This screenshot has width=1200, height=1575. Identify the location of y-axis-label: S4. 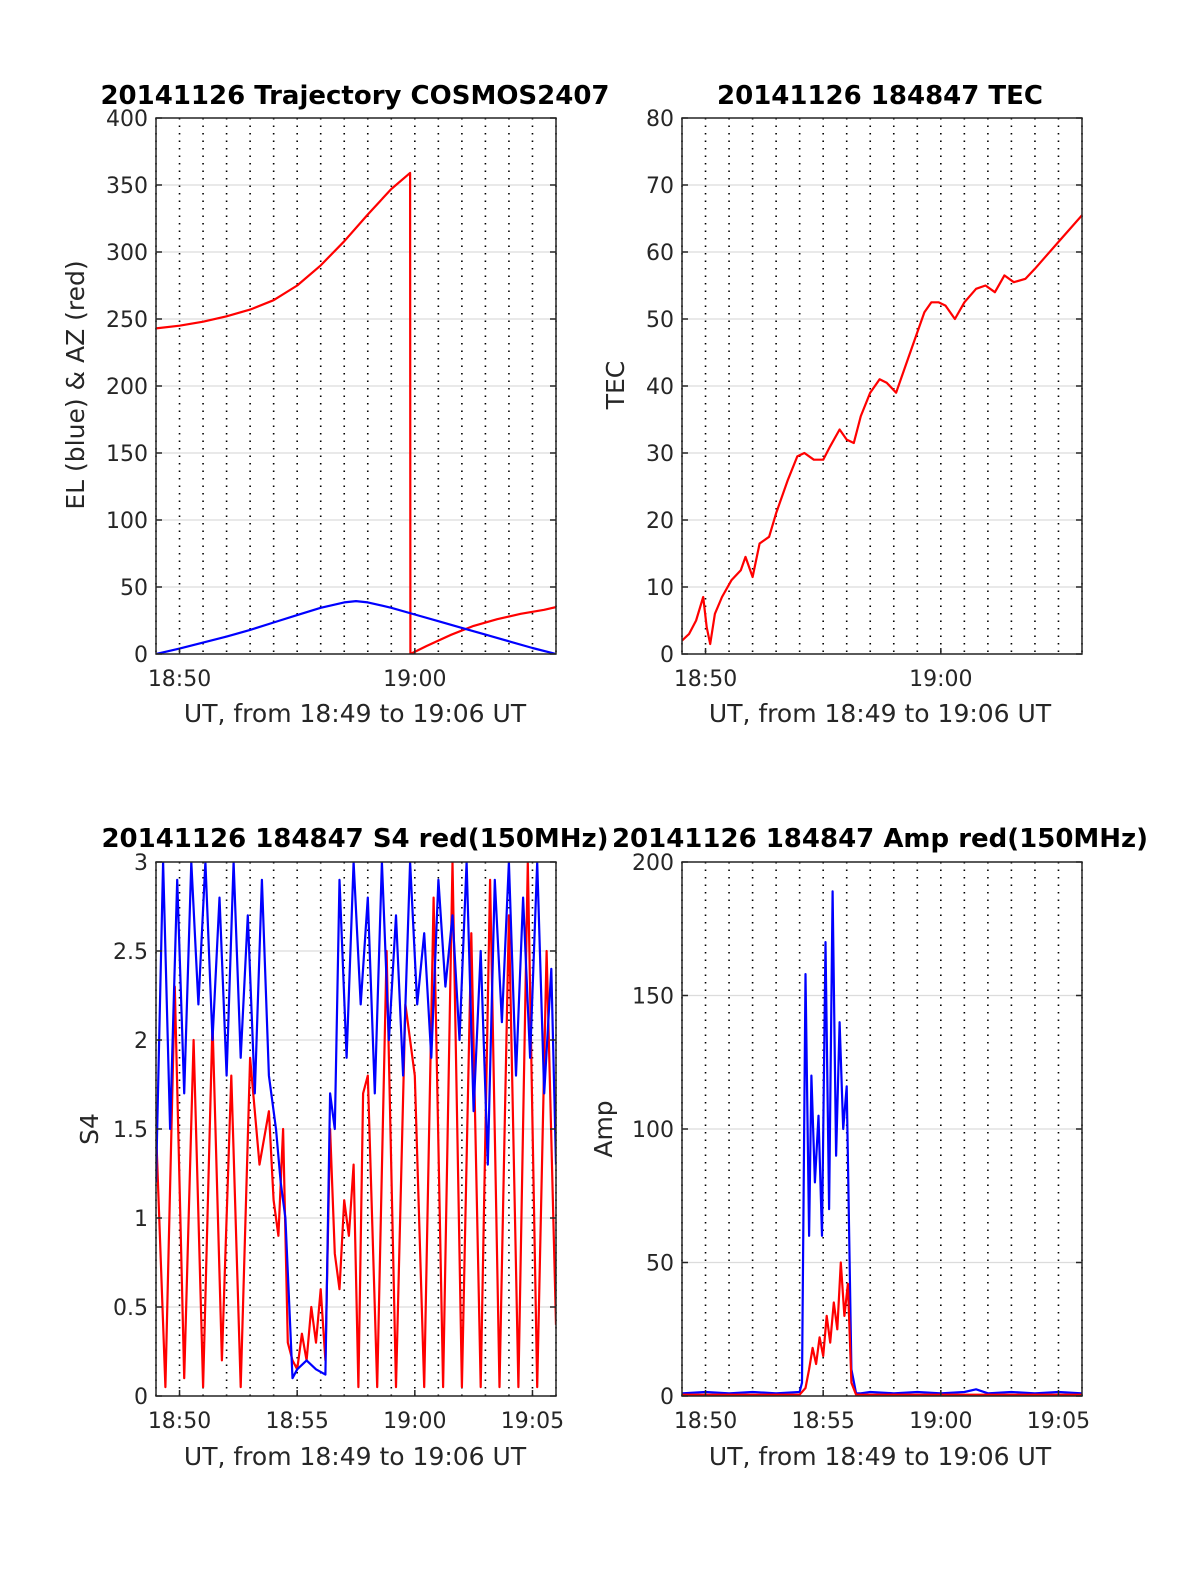
(89, 1129).